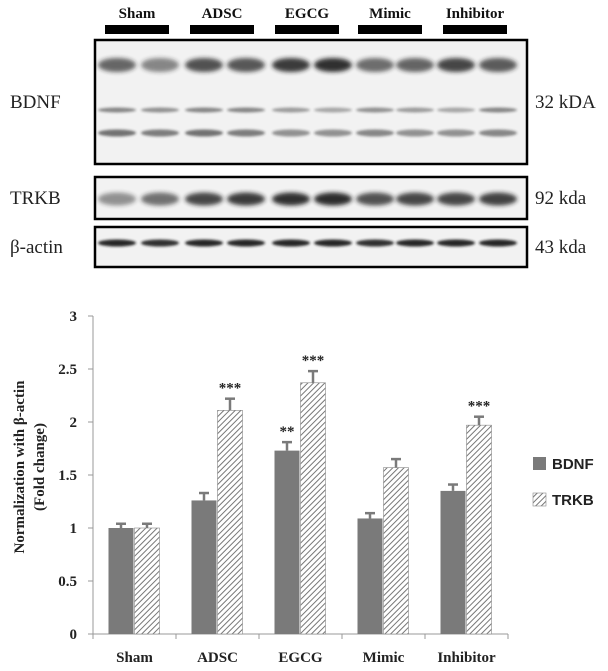 The width and height of the screenshot is (608, 671). What do you see at coordinates (74, 317) in the screenshot?
I see `y-tick-label: 3` at bounding box center [74, 317].